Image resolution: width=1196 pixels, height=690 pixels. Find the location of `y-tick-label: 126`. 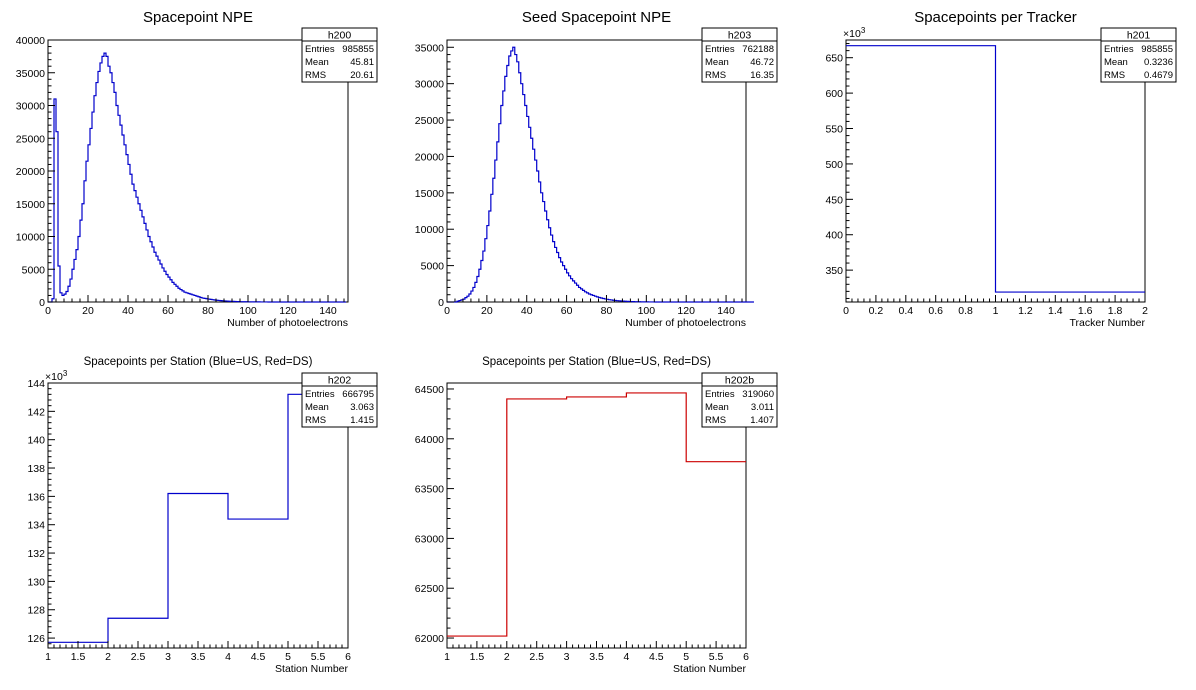

y-tick-label: 126 is located at coordinates (36, 639).